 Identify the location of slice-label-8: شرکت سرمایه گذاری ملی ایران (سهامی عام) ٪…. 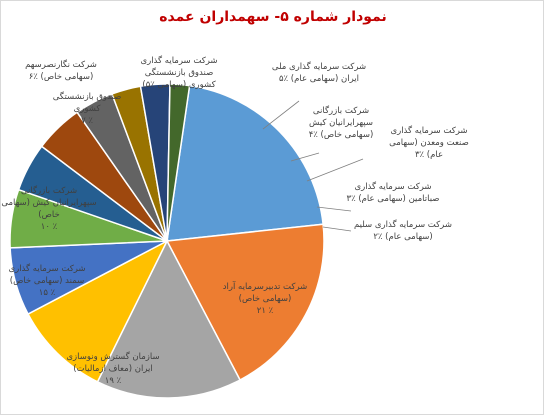
(319, 72).